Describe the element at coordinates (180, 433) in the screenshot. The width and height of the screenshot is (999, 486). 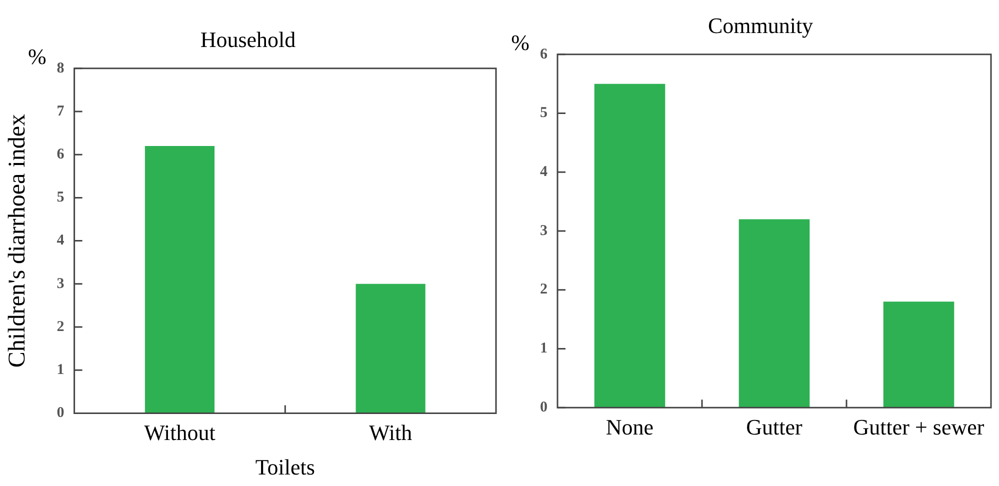
I see `x-tick-label: Without` at that location.